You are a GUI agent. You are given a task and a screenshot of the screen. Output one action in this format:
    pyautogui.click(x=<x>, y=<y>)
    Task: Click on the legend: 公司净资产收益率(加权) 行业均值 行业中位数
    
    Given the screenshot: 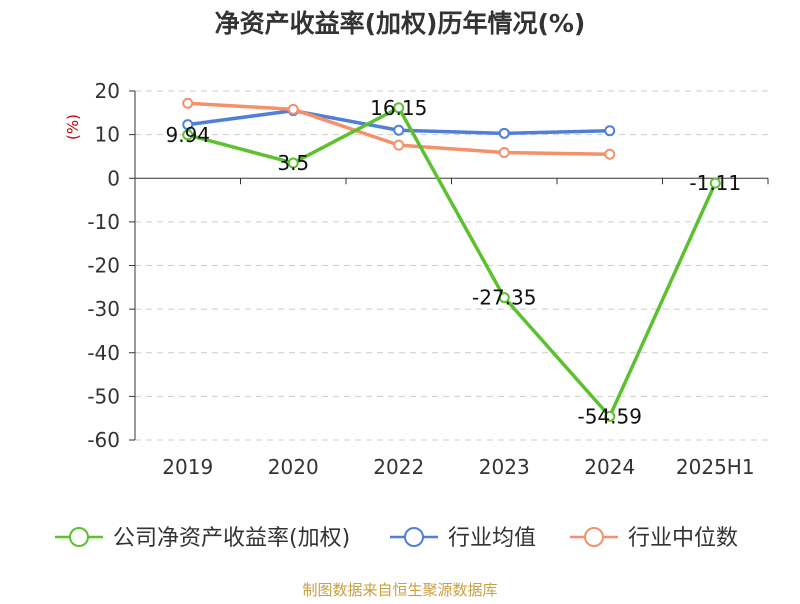 What is the action you would take?
    pyautogui.click(x=396, y=538)
    